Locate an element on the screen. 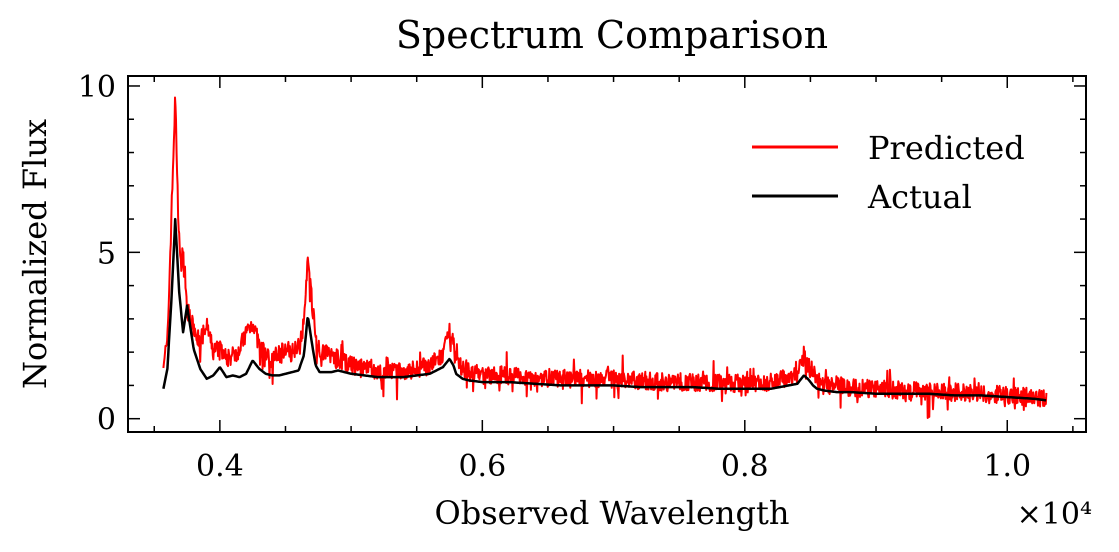 This screenshot has width=1119, height=552. x-axis-label: Observed Wavelength is located at coordinates (612, 513).